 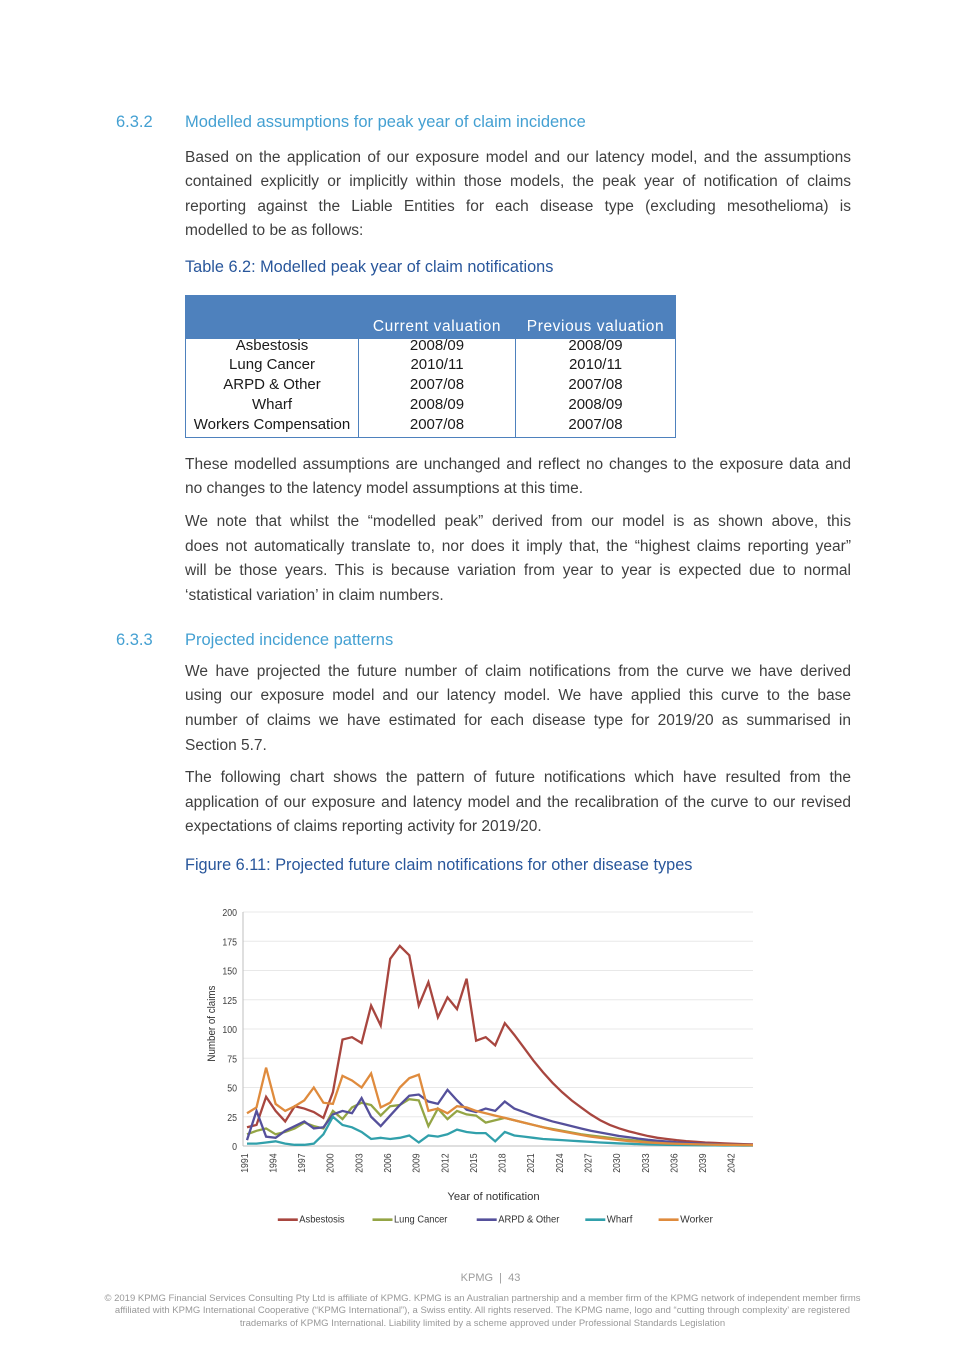 I want to click on svg-text: 2030, so click(x=617, y=1163).